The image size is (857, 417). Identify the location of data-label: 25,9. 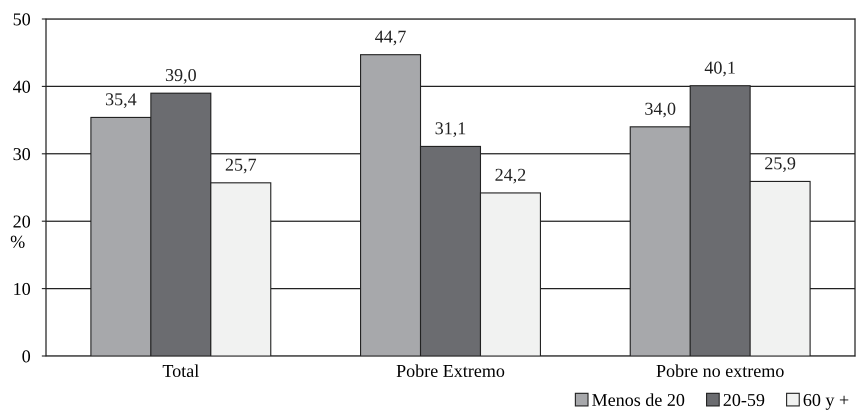
(780, 164).